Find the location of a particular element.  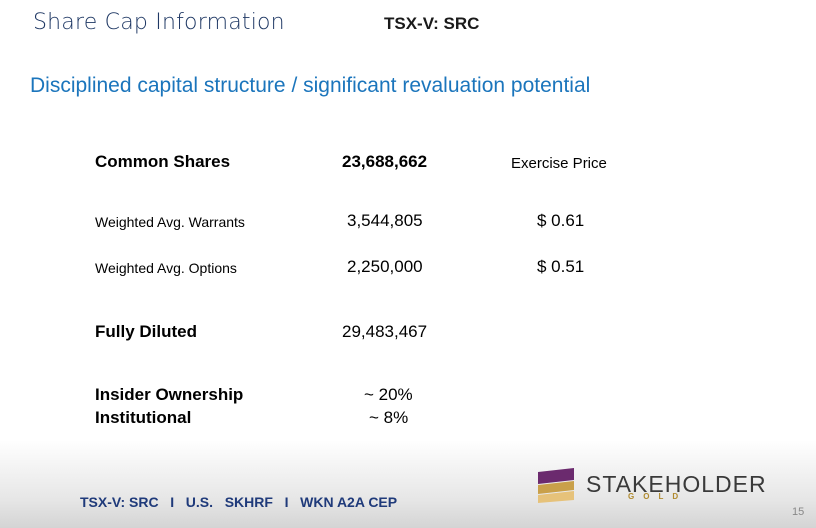

row-label: Fully Diluted is located at coordinates (146, 331).